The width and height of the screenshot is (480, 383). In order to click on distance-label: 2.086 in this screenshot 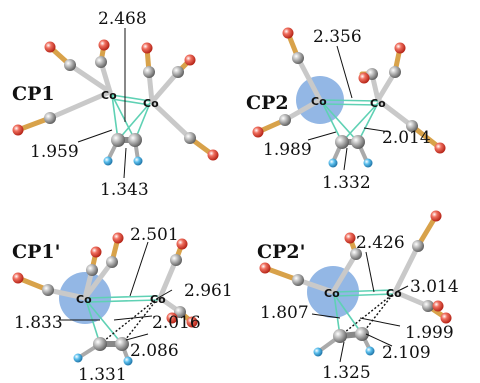, I will do `click(154, 351)`.